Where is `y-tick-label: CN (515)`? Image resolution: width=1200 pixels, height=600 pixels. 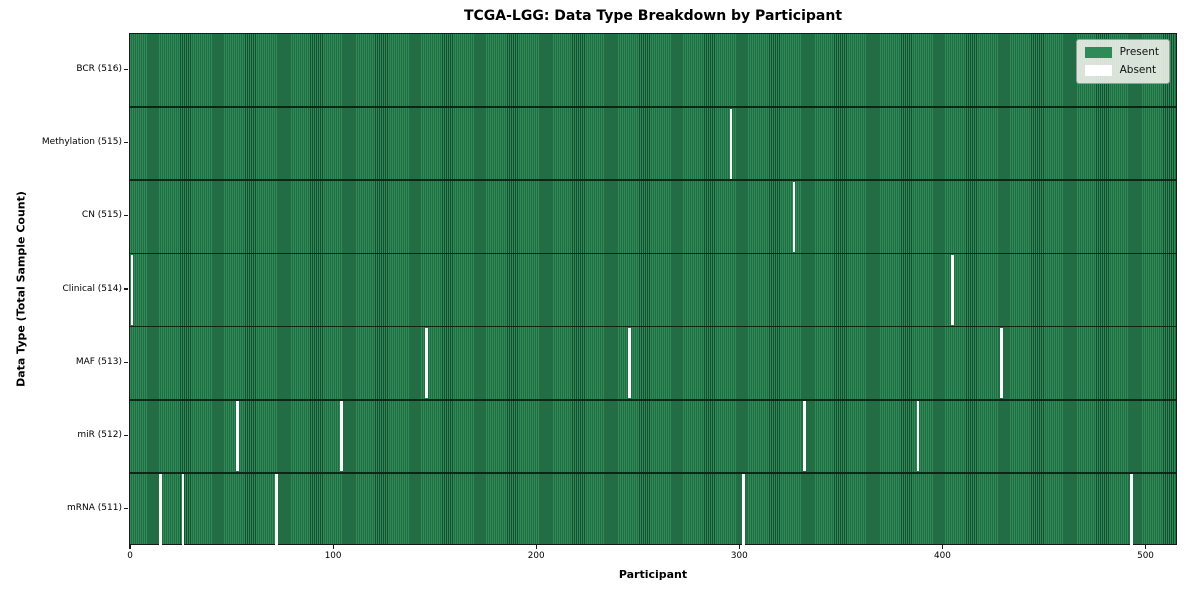 y-tick-label: CN (515) is located at coordinates (101, 215).